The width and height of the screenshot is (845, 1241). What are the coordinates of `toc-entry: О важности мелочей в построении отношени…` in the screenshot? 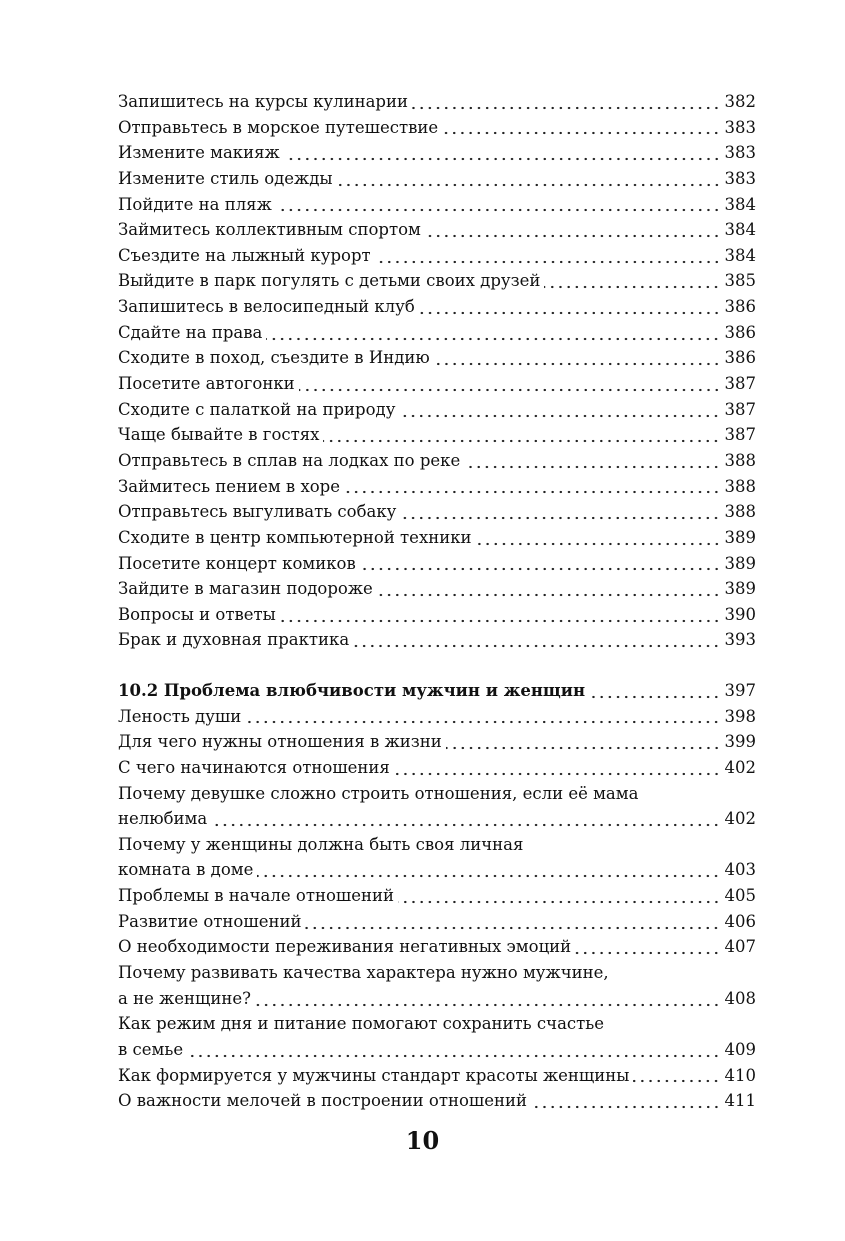 It's located at (437, 1101).